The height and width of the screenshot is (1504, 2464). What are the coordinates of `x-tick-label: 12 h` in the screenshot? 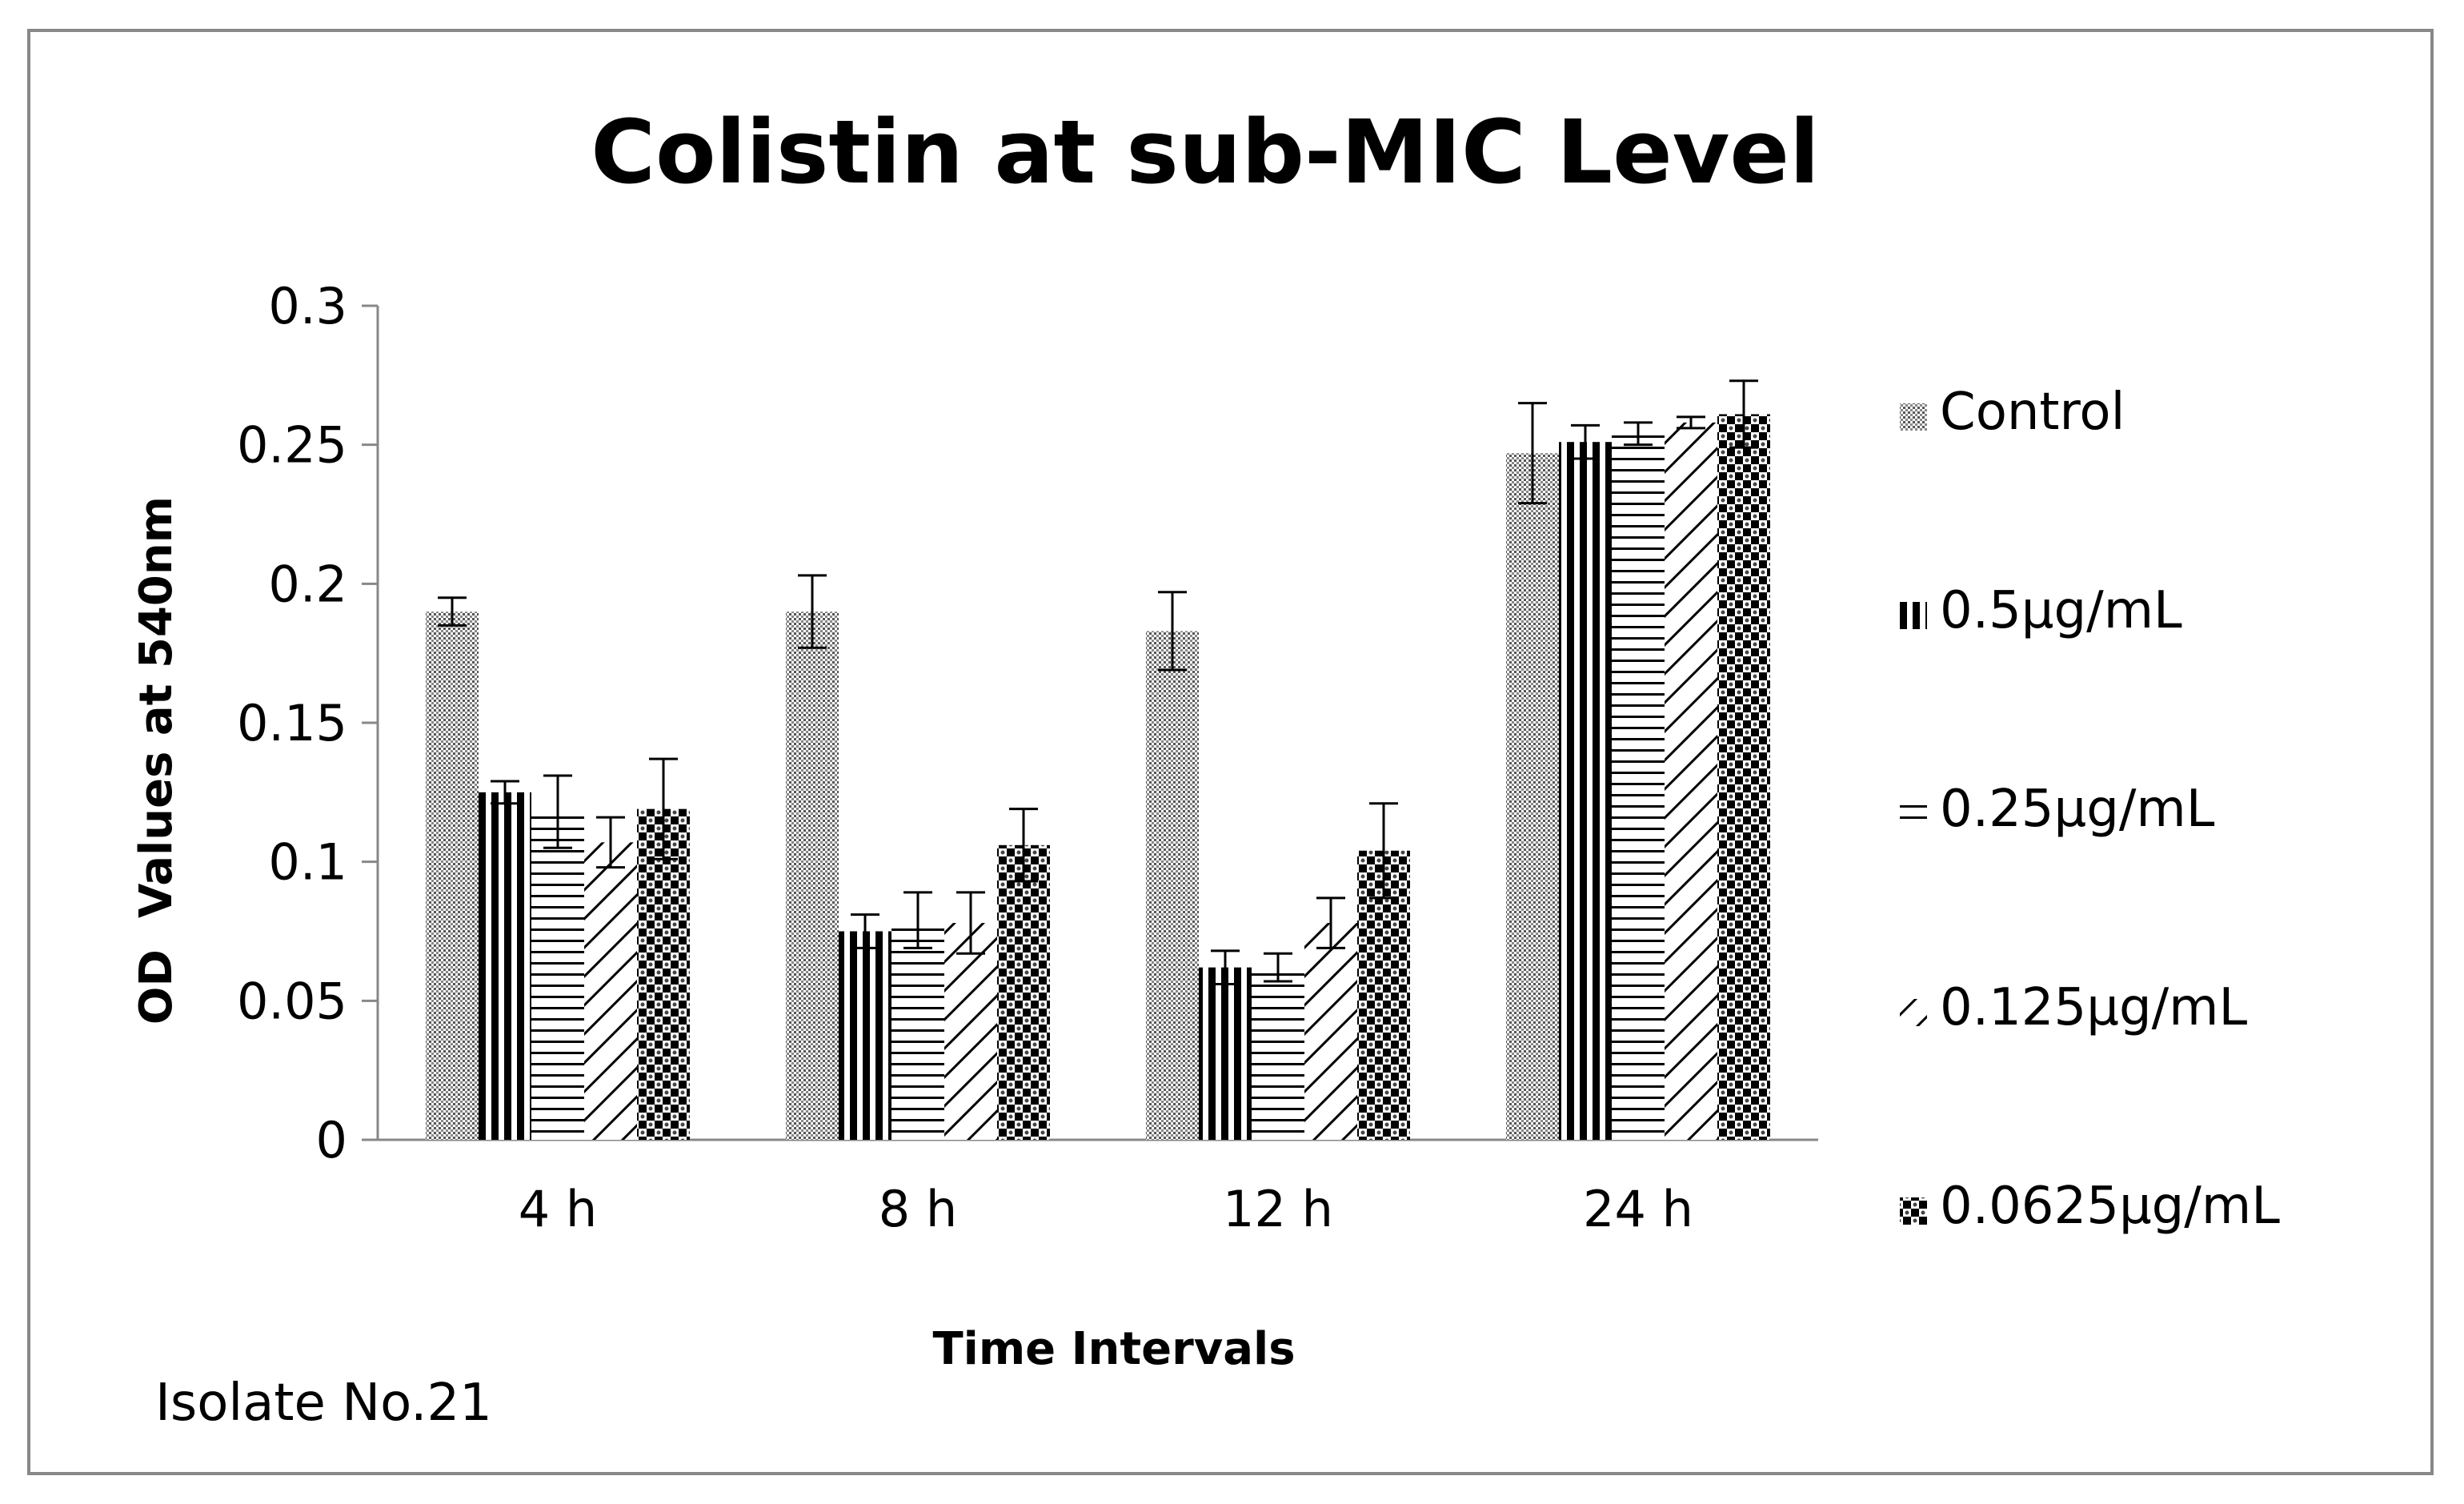 It's located at (1278, 1209).